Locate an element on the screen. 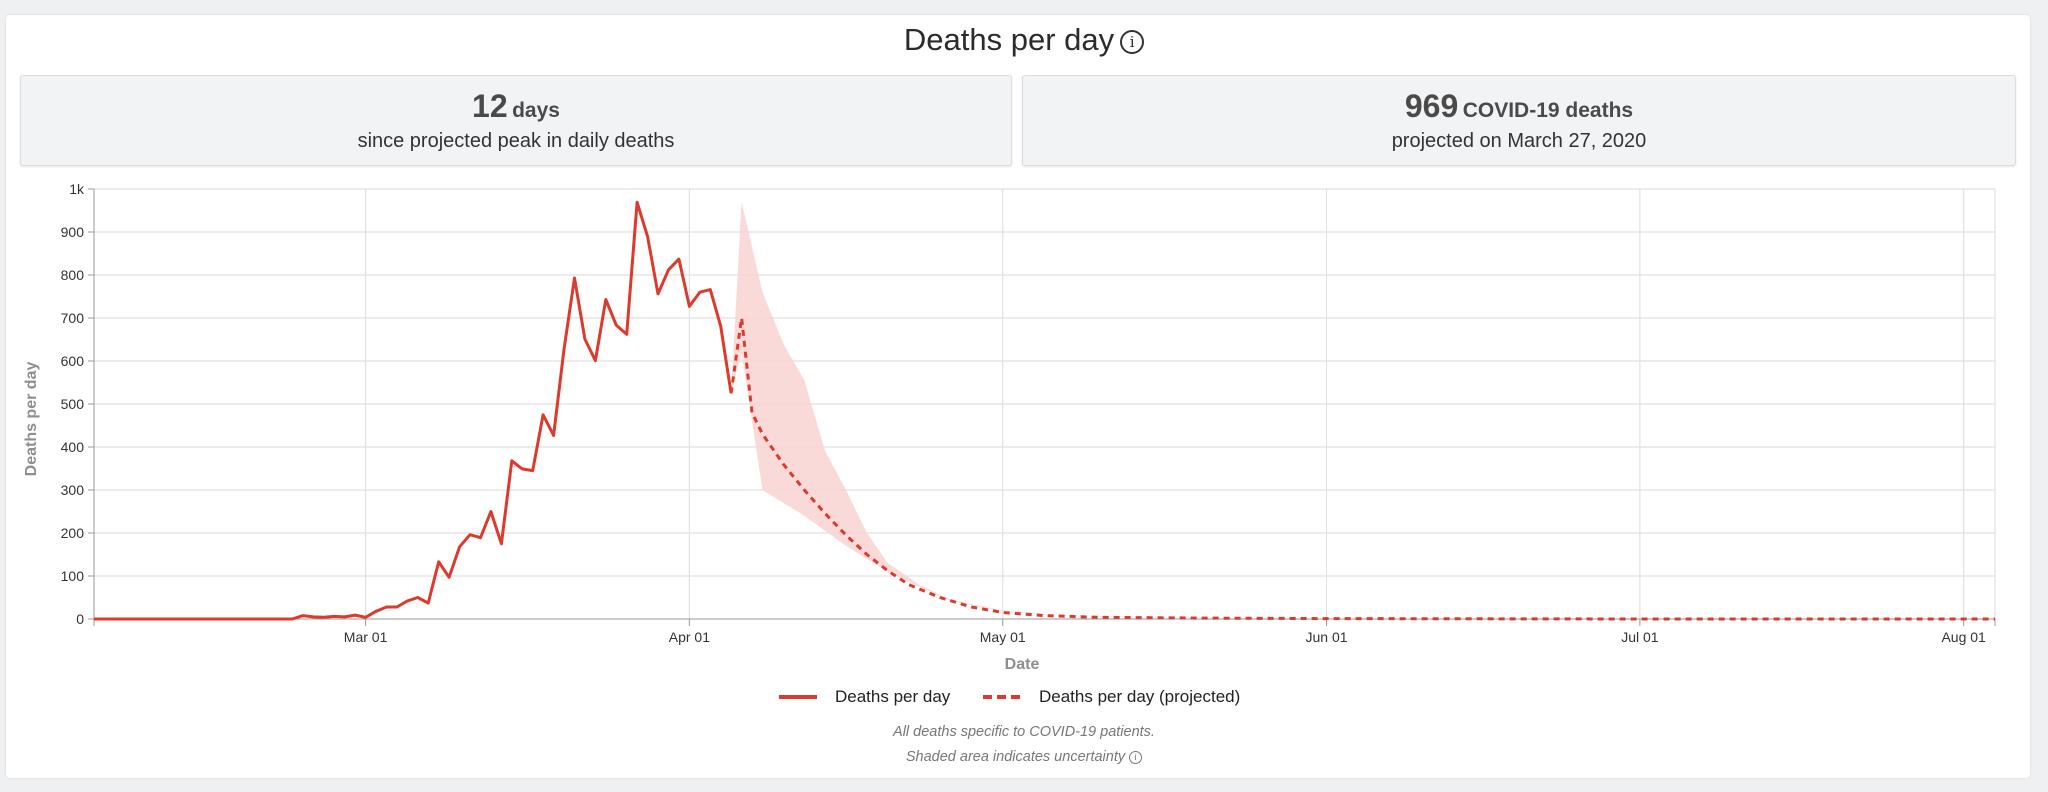  x-tick-label: Jul 01 is located at coordinates (1640, 637).